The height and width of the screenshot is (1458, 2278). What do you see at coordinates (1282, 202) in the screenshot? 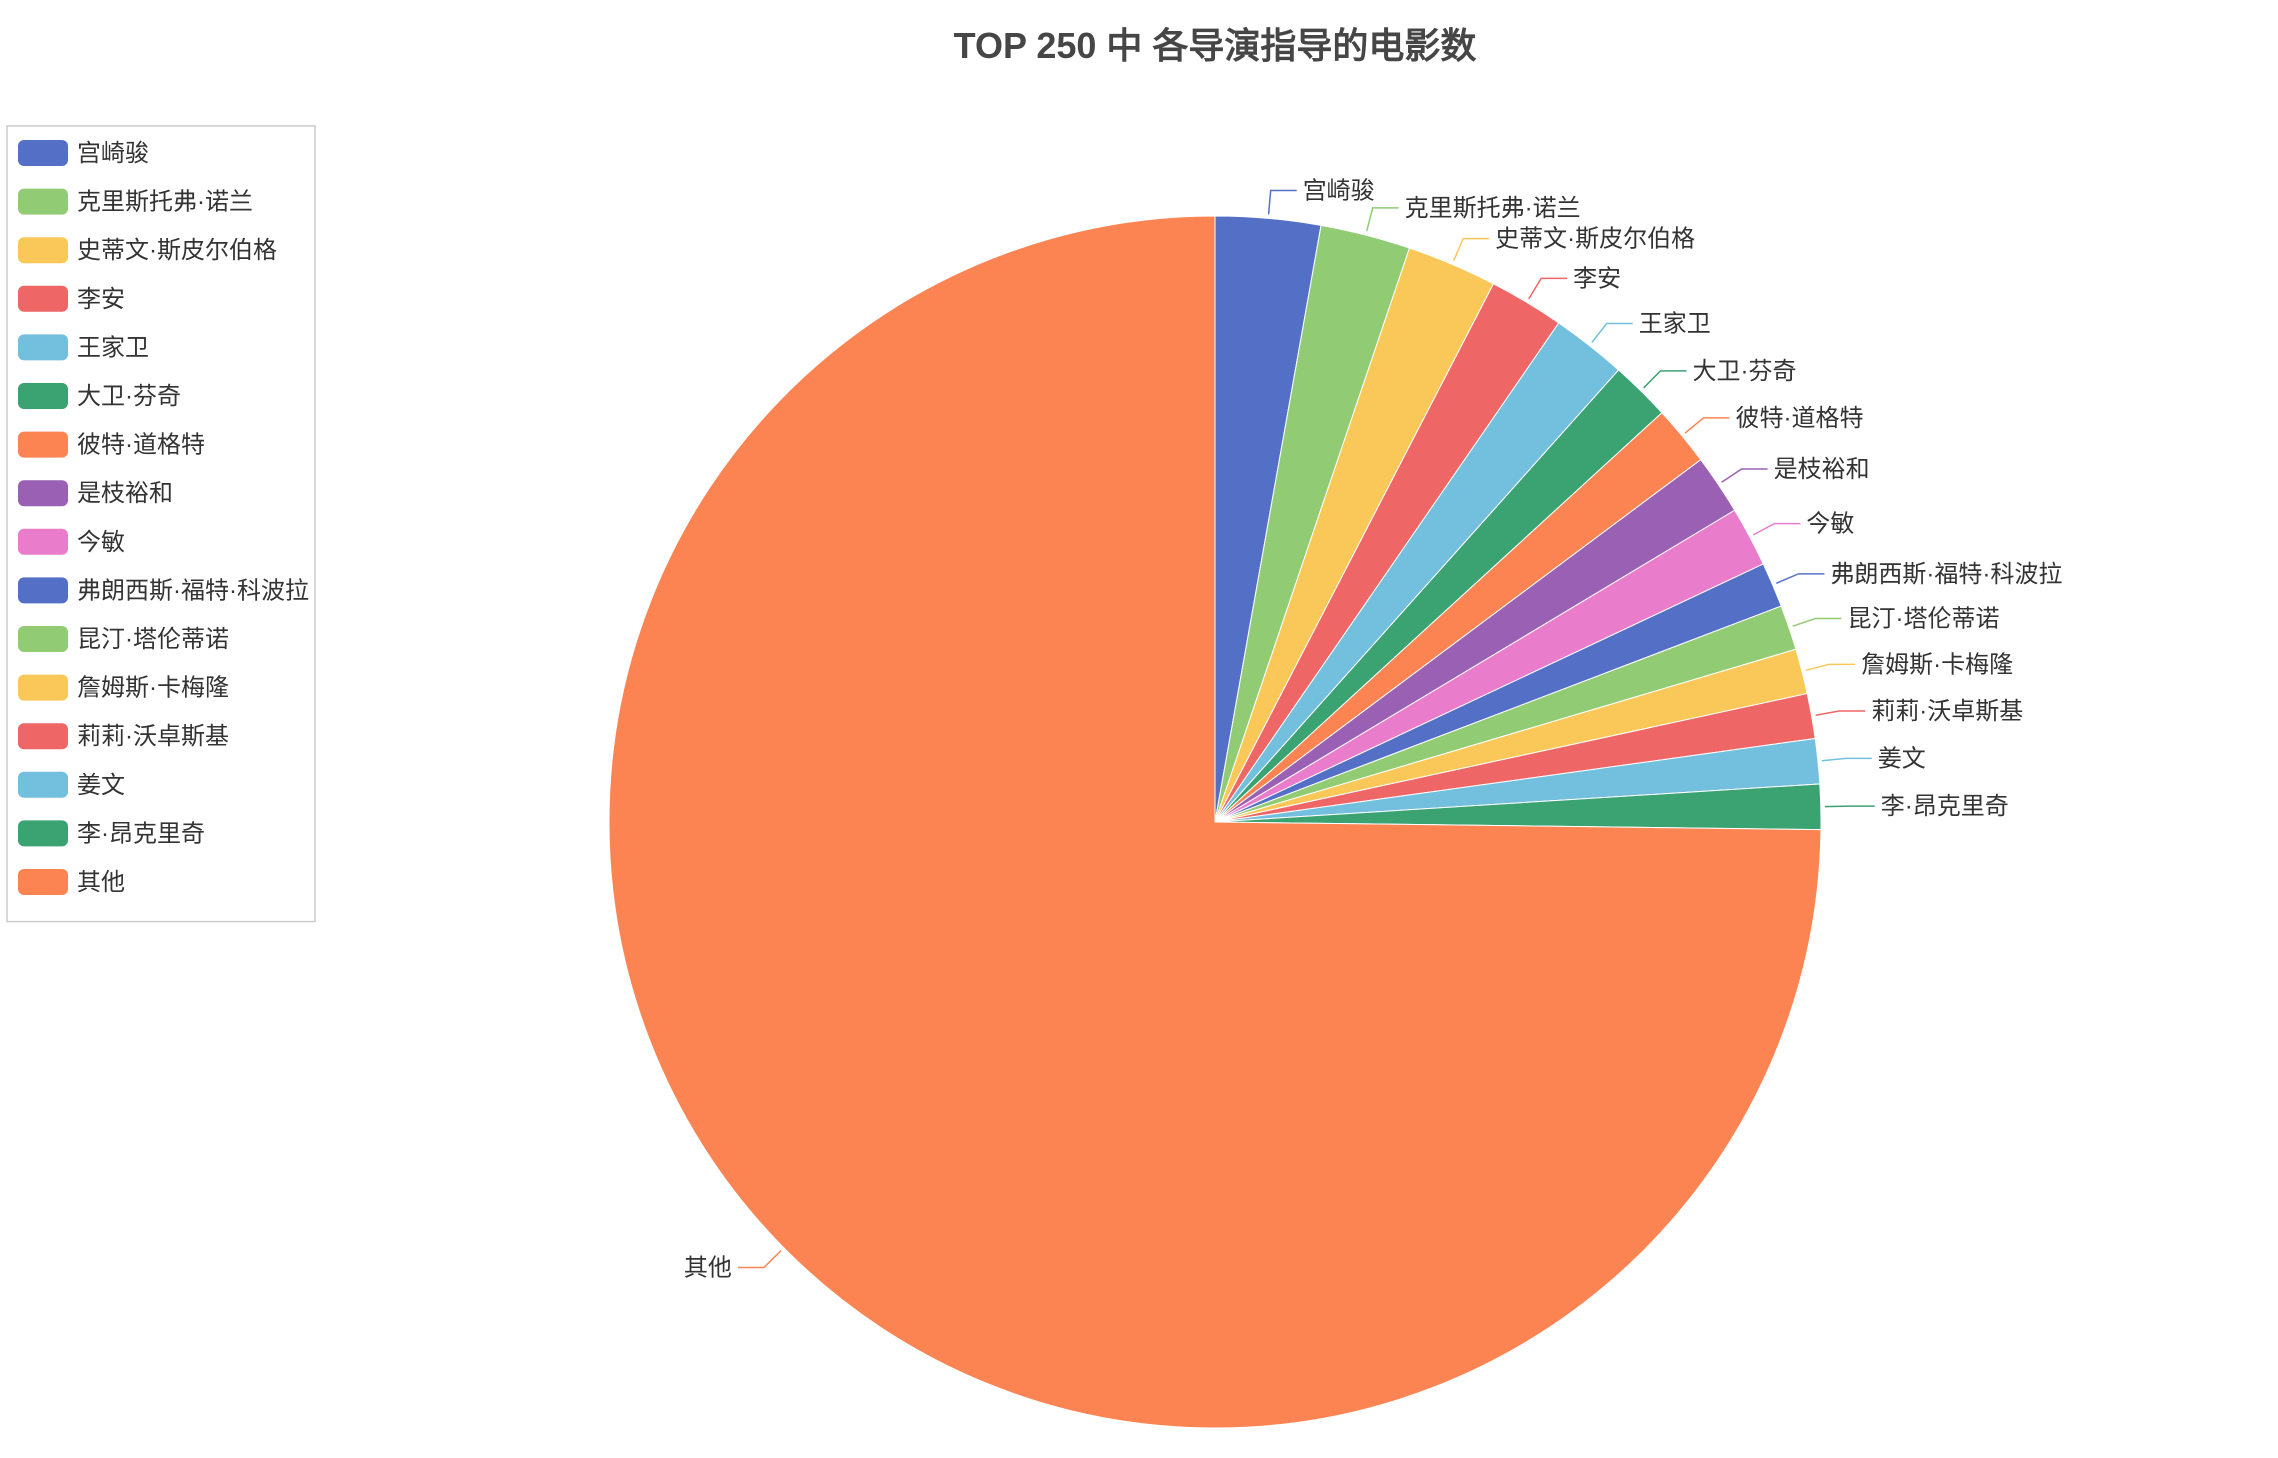
I see `slice-1-leader-line` at bounding box center [1282, 202].